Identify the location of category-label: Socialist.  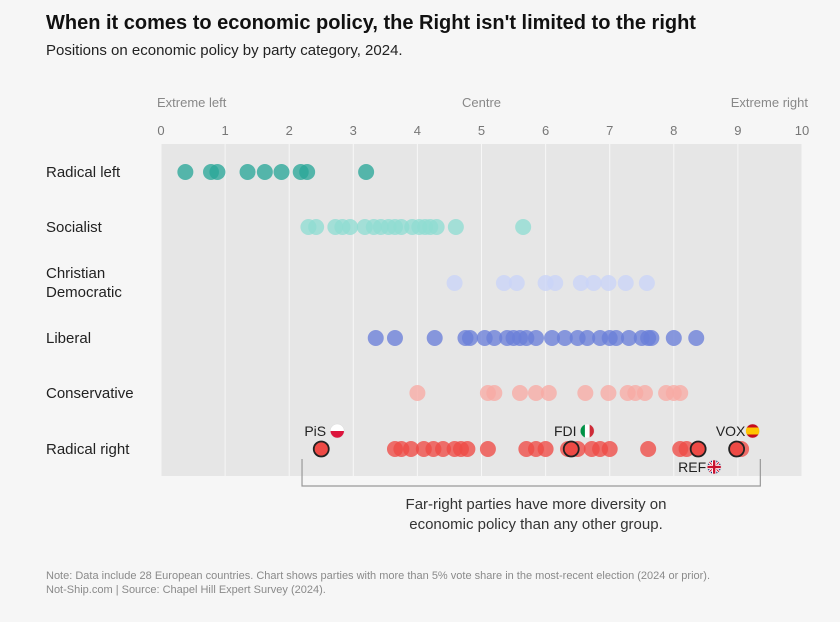
(74, 227).